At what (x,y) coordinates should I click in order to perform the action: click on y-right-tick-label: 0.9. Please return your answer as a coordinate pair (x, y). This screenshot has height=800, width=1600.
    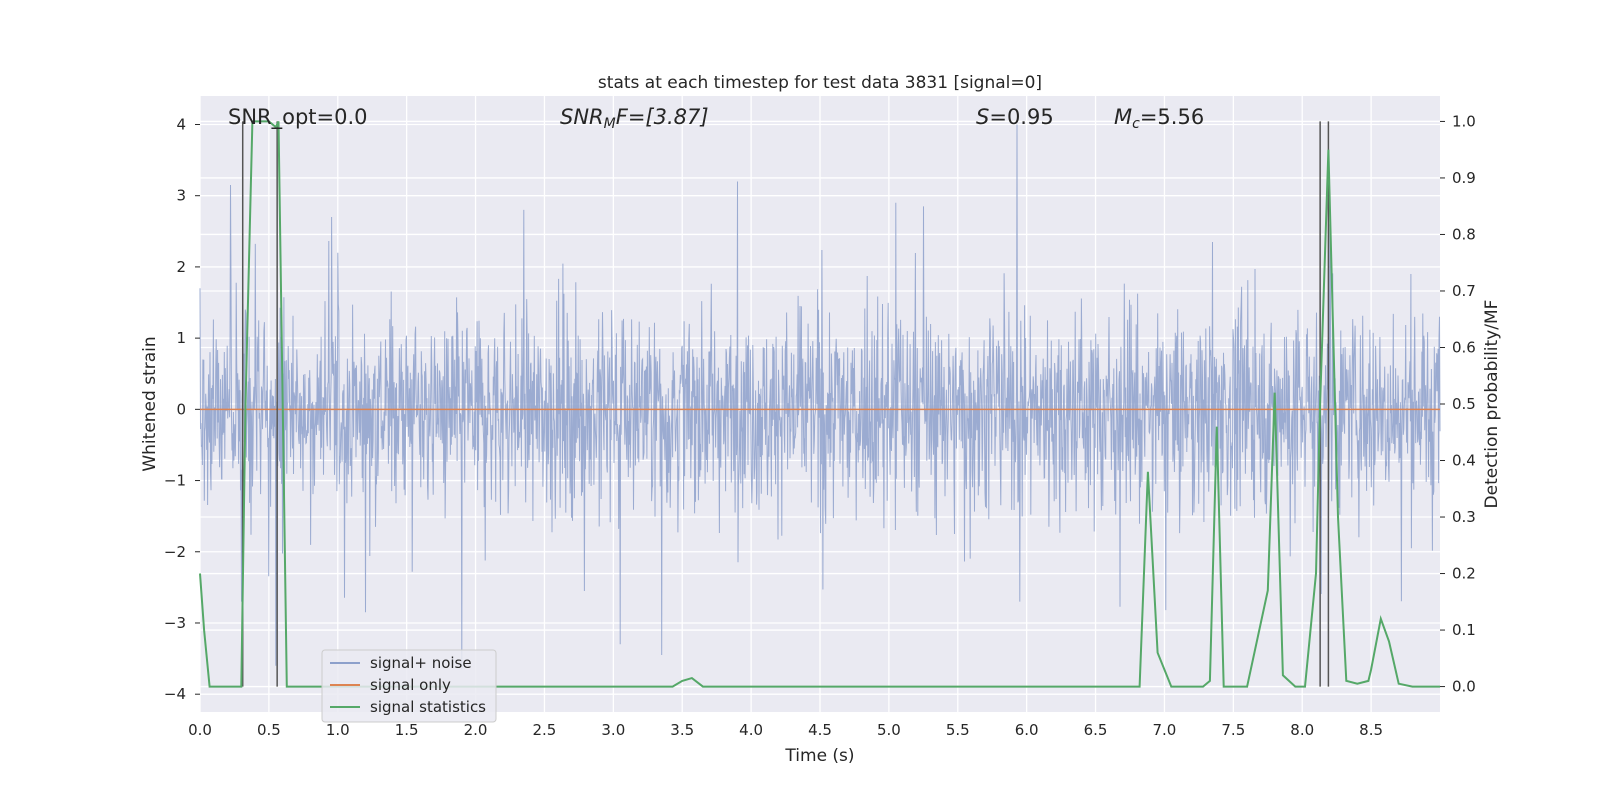
    Looking at the image, I should click on (1464, 178).